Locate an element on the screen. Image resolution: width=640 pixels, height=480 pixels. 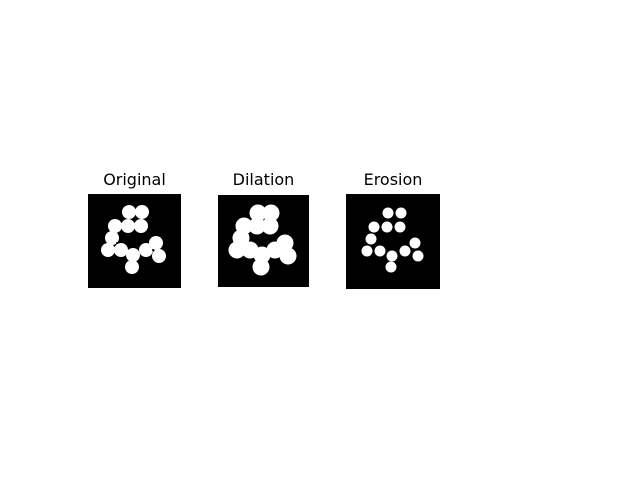
panel-title-original: Original is located at coordinates (134, 180).